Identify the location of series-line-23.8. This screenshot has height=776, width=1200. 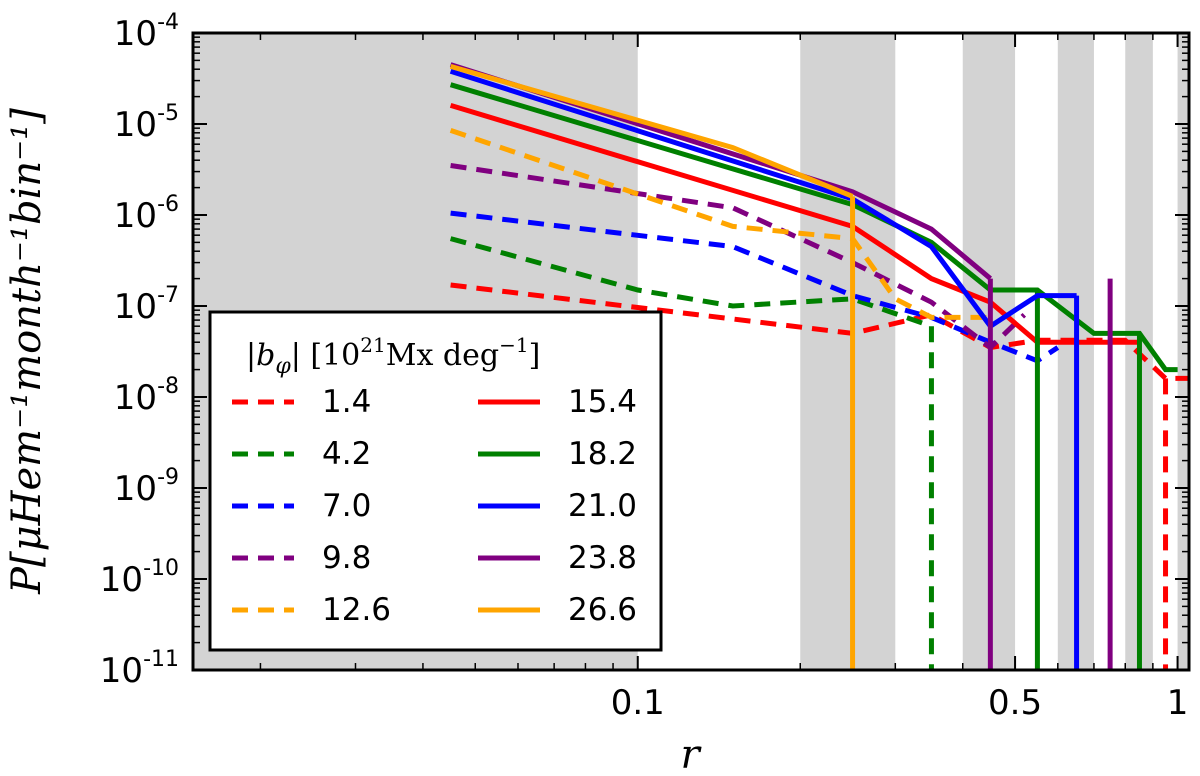
(721, 171).